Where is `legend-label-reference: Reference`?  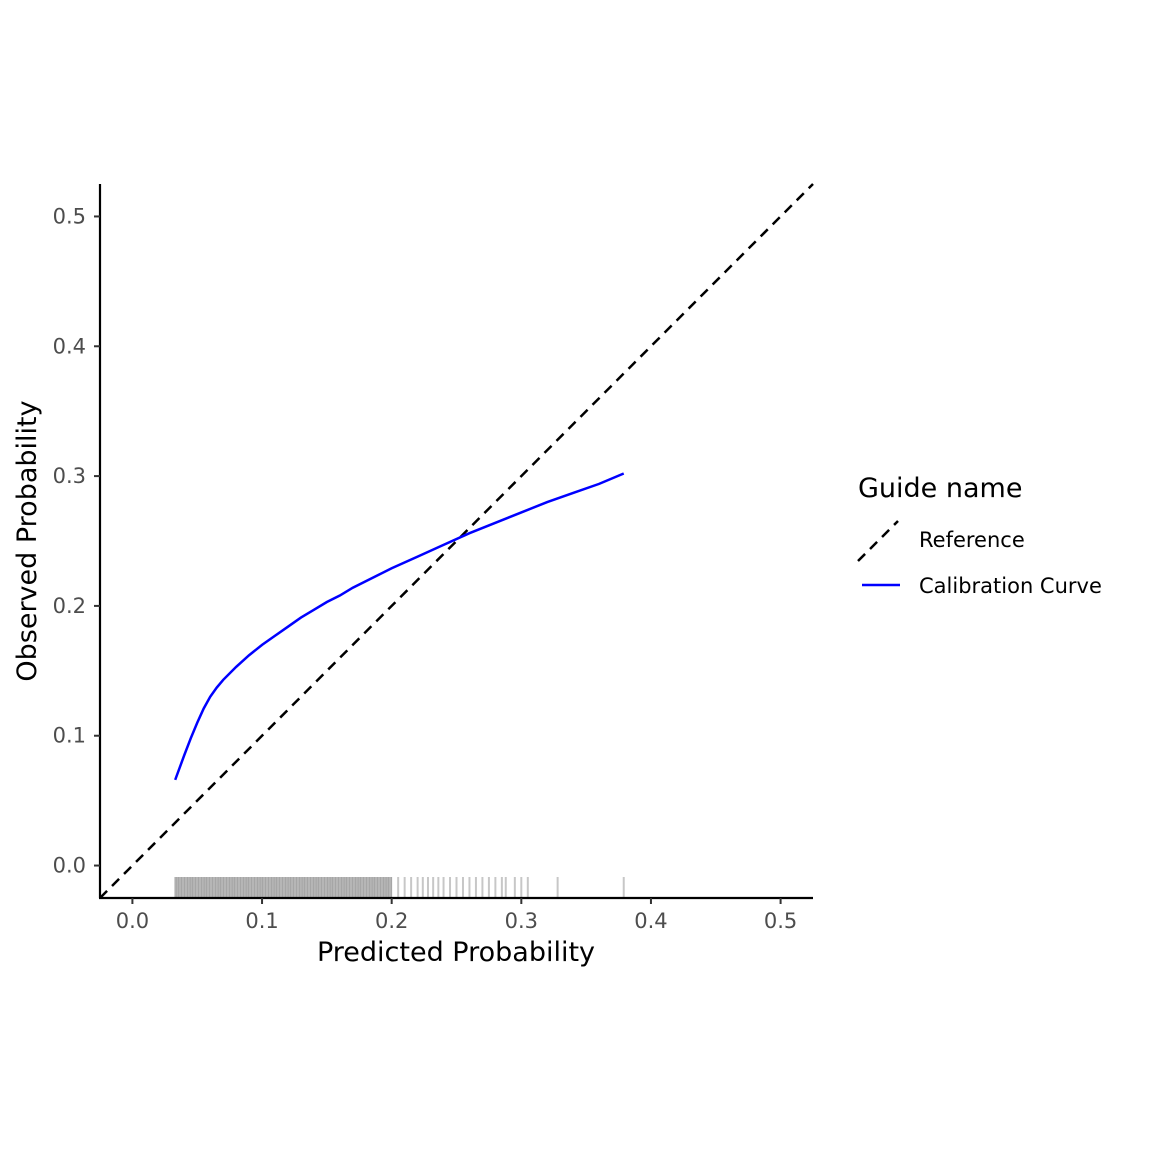
legend-label-reference: Reference is located at coordinates (972, 540).